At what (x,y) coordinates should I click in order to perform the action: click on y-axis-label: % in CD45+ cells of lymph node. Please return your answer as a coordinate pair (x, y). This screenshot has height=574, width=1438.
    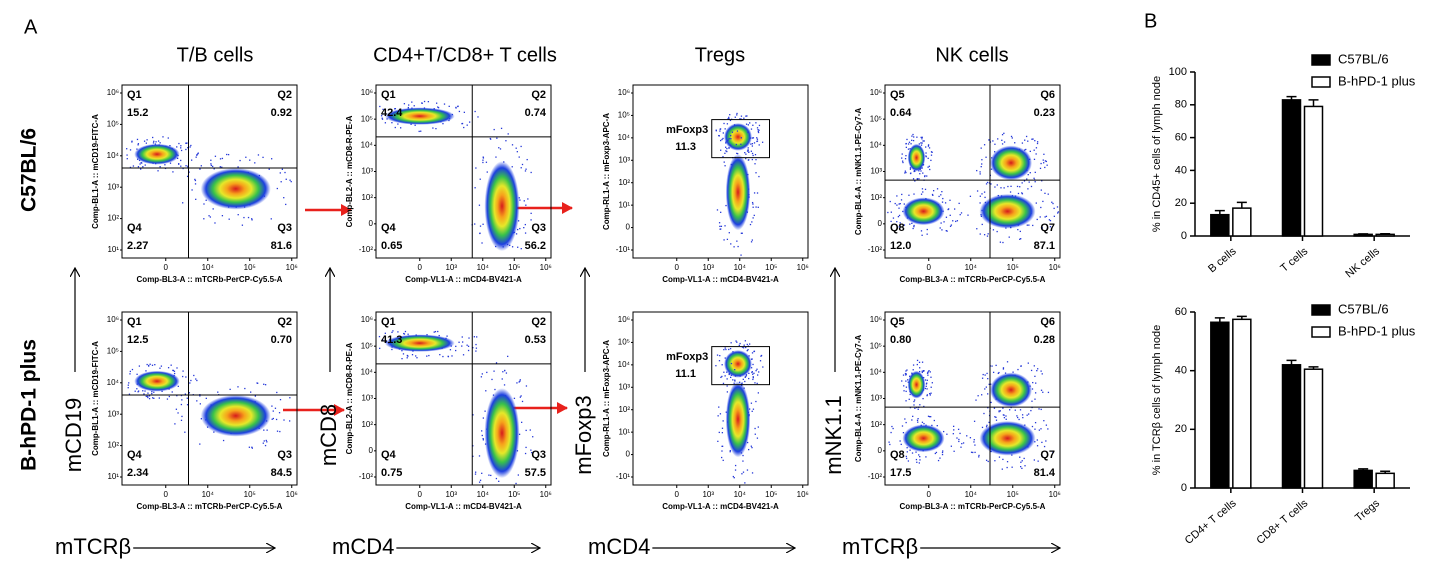
    Looking at the image, I should click on (1157, 154).